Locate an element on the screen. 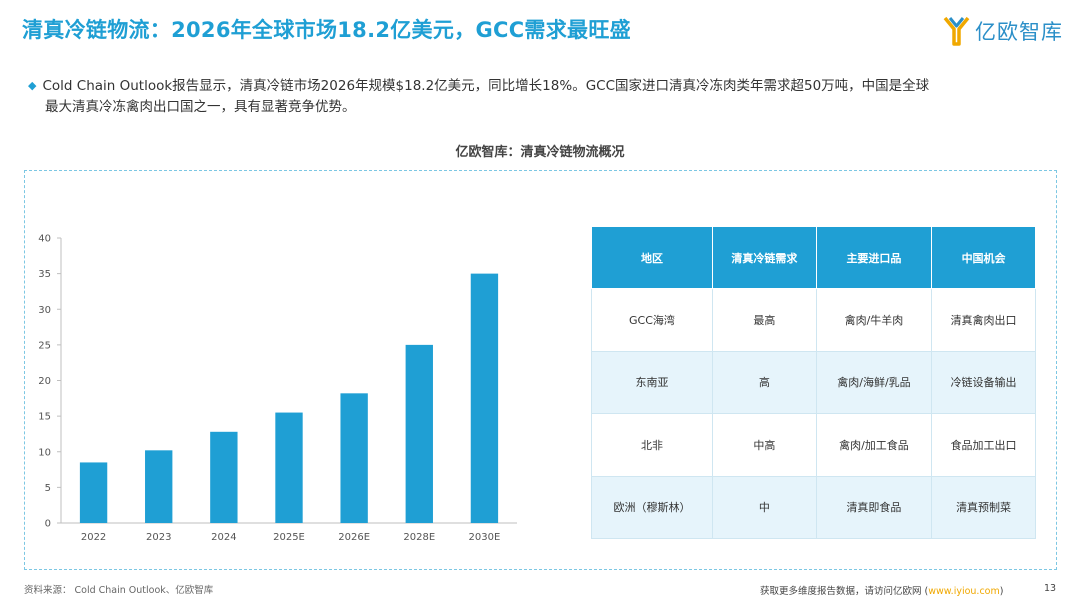 The width and height of the screenshot is (1080, 608). table-cell: 清真即食品 is located at coordinates (874, 507).